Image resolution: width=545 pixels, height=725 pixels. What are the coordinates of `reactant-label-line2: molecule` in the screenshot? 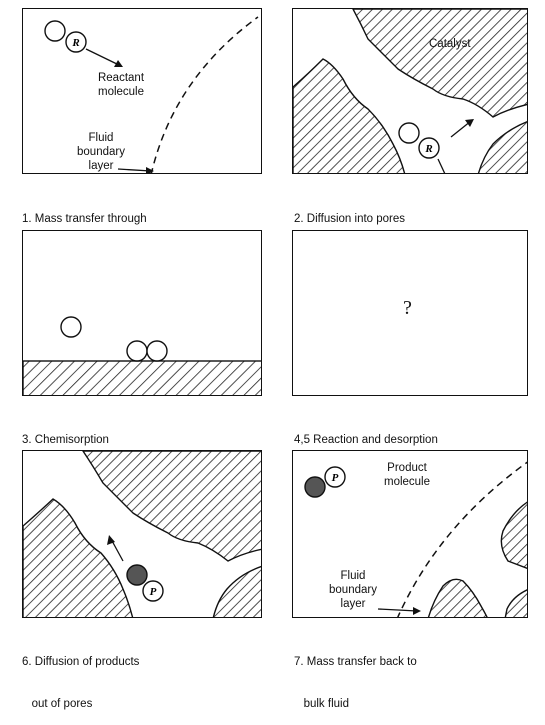 It's located at (121, 92).